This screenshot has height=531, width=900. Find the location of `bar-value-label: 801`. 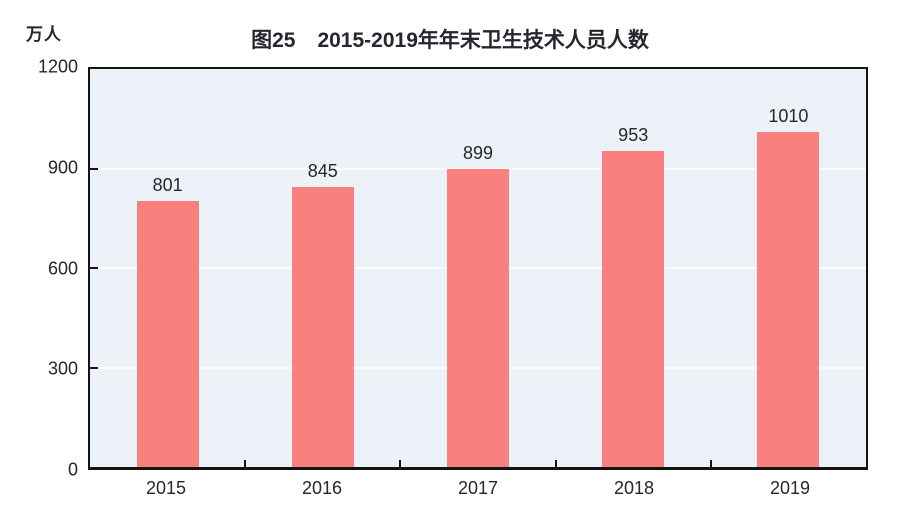

bar-value-label: 801 is located at coordinates (167, 185).